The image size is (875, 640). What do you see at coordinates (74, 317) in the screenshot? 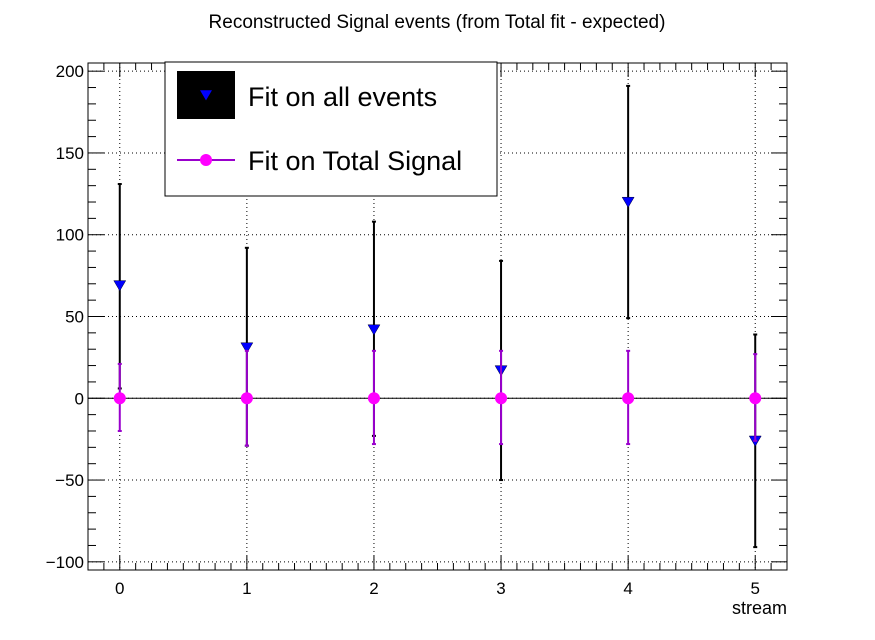
I see `y-tick-label: 50` at bounding box center [74, 317].